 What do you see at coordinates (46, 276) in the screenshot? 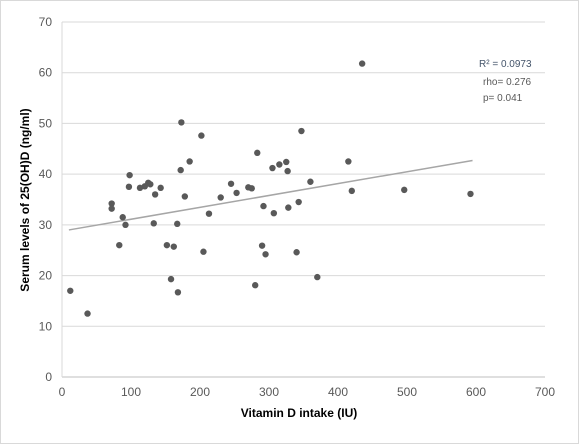
I see `y-tick-label: 20` at bounding box center [46, 276].